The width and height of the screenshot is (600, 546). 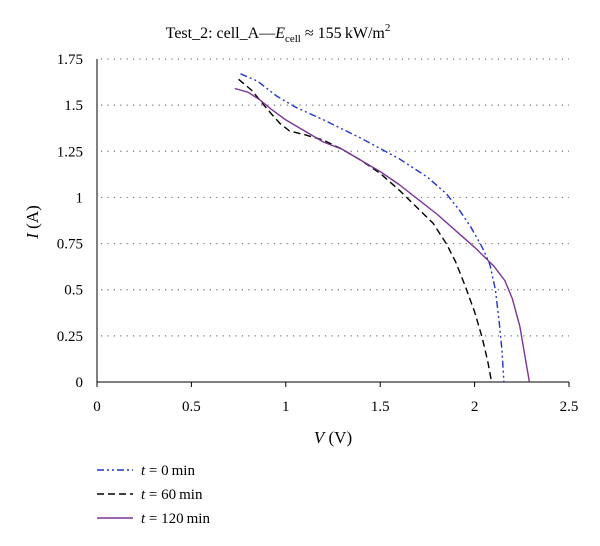 I want to click on x-axis-label: V (V), so click(x=333, y=437).